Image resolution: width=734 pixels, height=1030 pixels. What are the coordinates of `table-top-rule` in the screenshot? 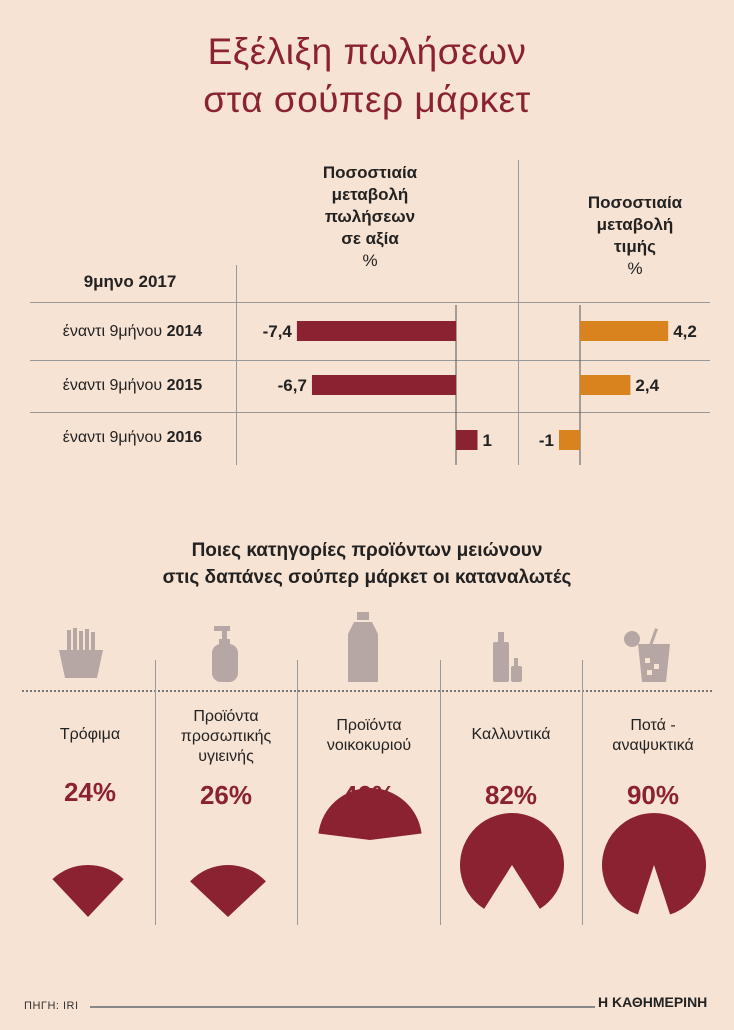 It's located at (370, 302).